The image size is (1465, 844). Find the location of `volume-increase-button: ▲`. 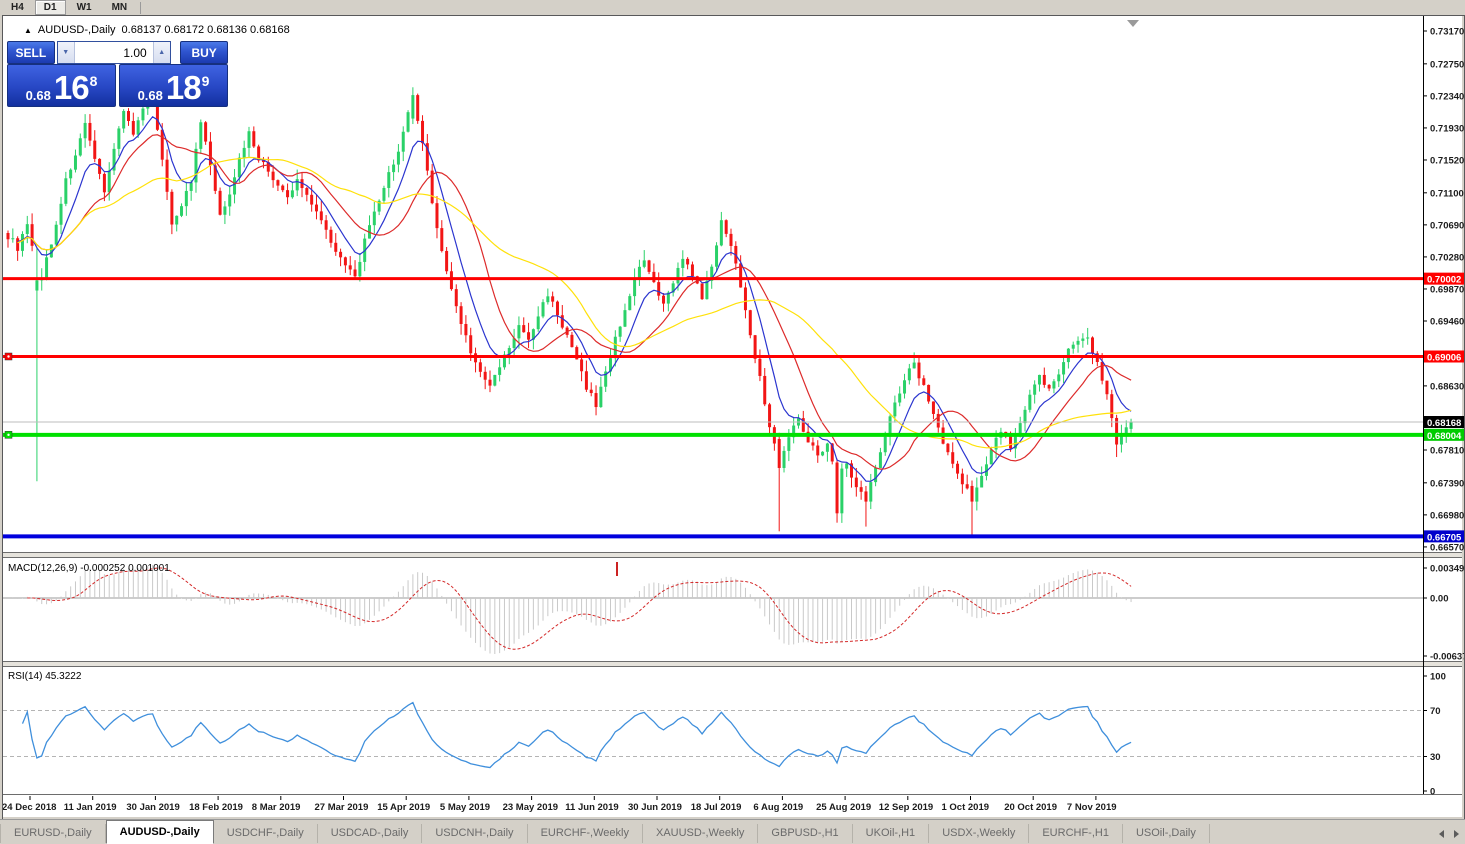

volume-increase-button: ▲ is located at coordinates (161, 52).